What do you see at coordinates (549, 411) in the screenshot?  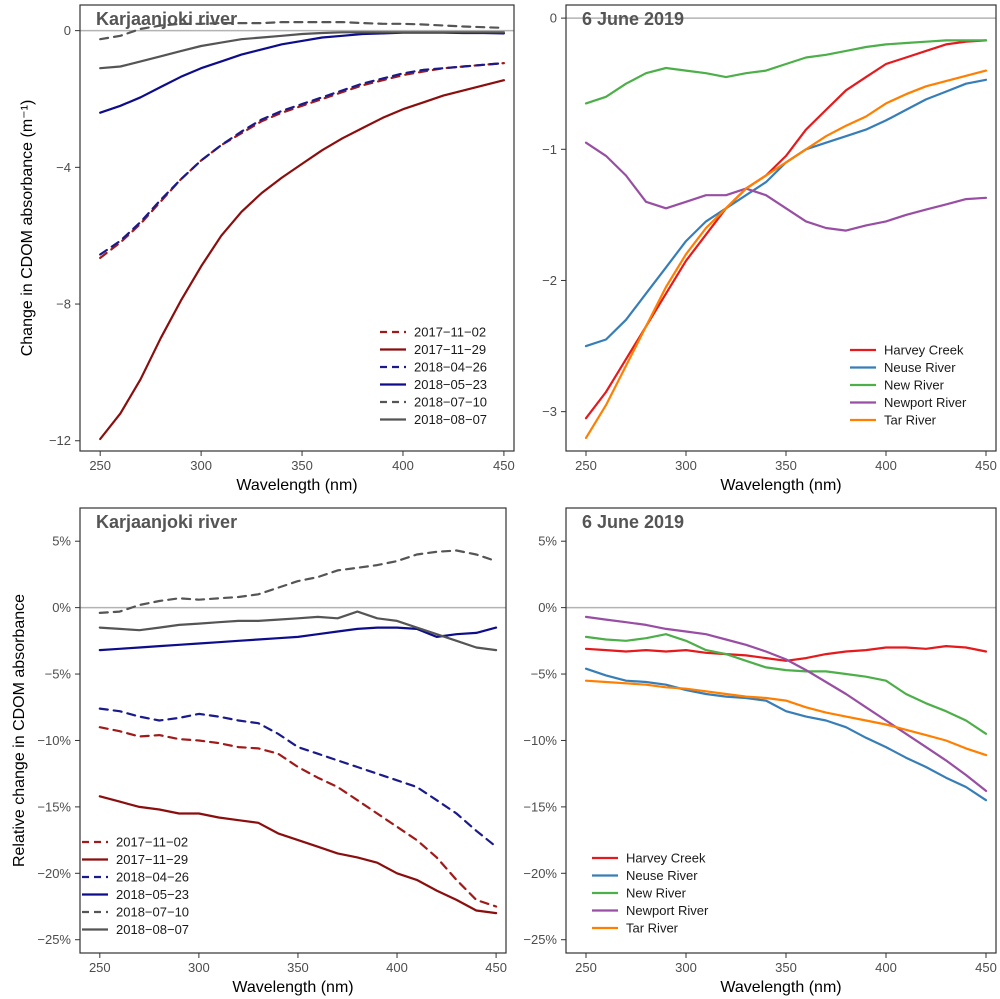 I see `y-tick-label: −3` at bounding box center [549, 411].